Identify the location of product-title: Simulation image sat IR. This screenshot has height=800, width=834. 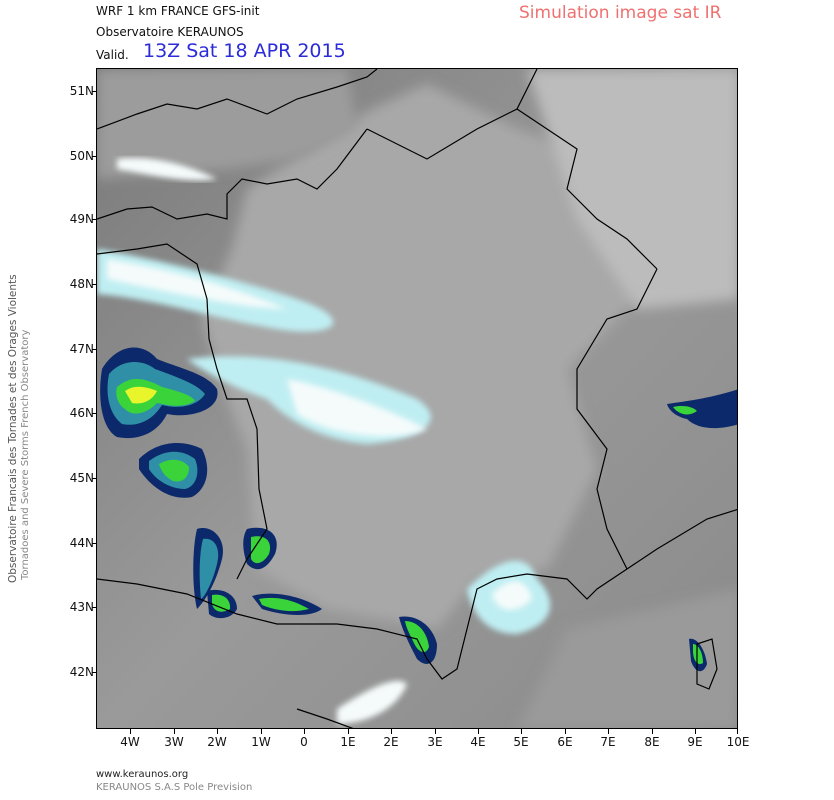
(620, 13).